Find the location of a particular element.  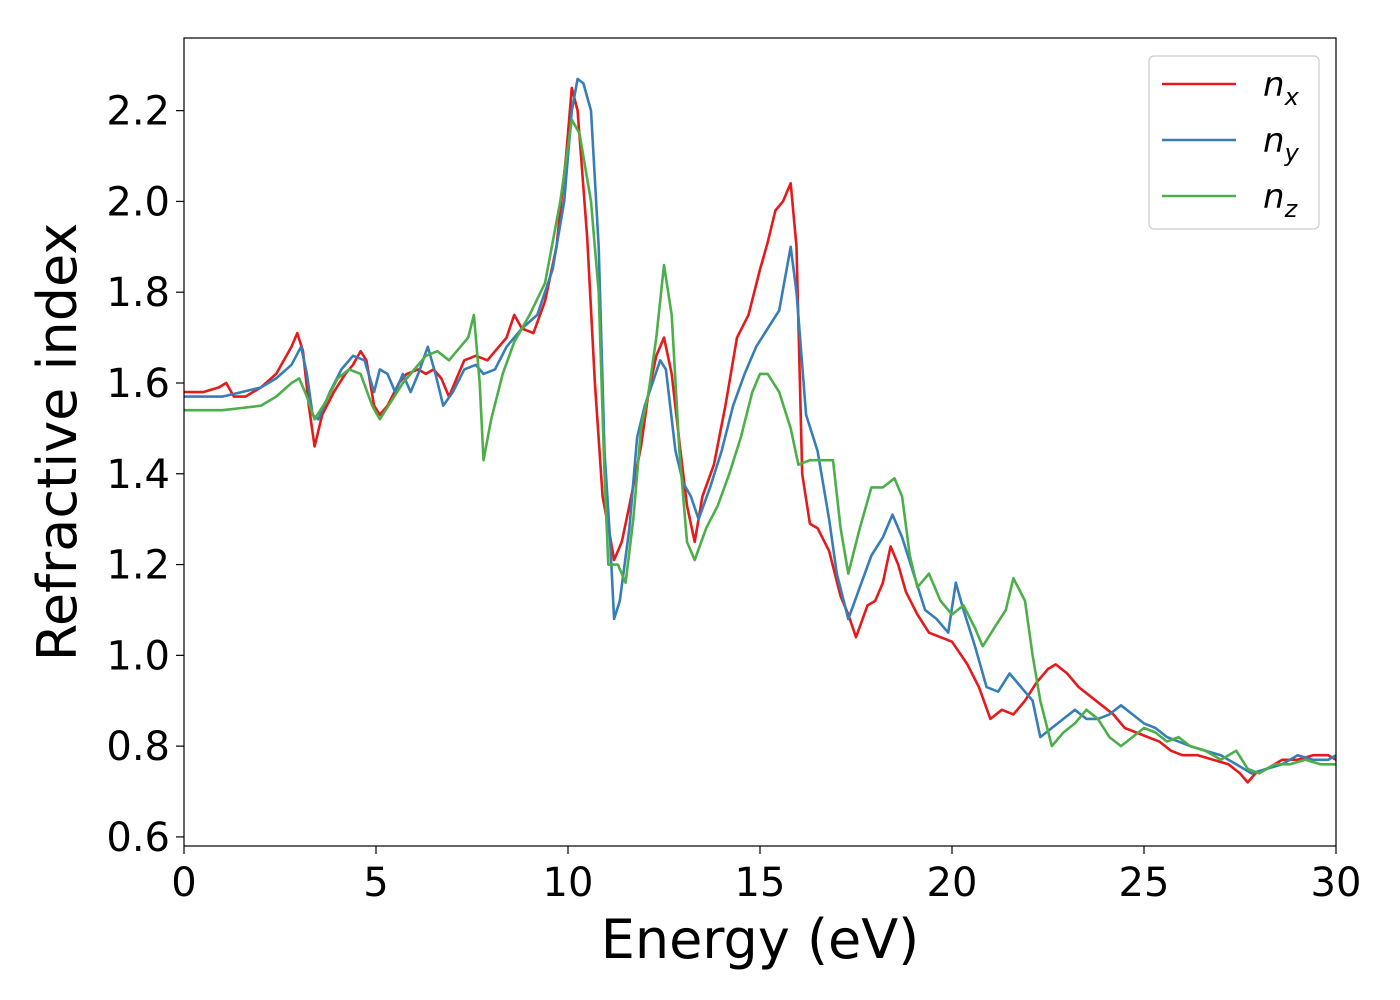

x-tick-label: 0 is located at coordinates (183, 883).